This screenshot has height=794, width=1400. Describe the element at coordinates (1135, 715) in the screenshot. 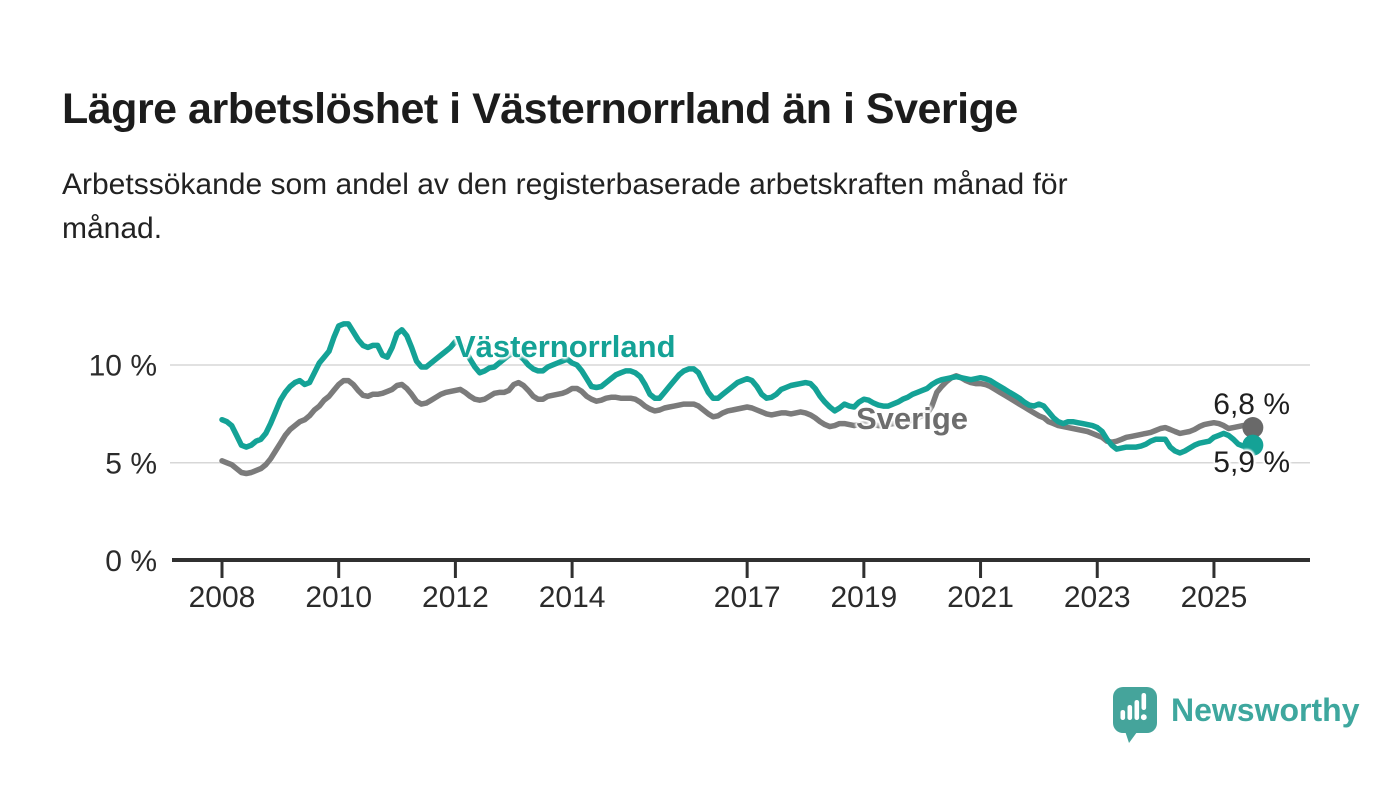

I see `newsworthy-speech-bubble-chart-icon` at that location.